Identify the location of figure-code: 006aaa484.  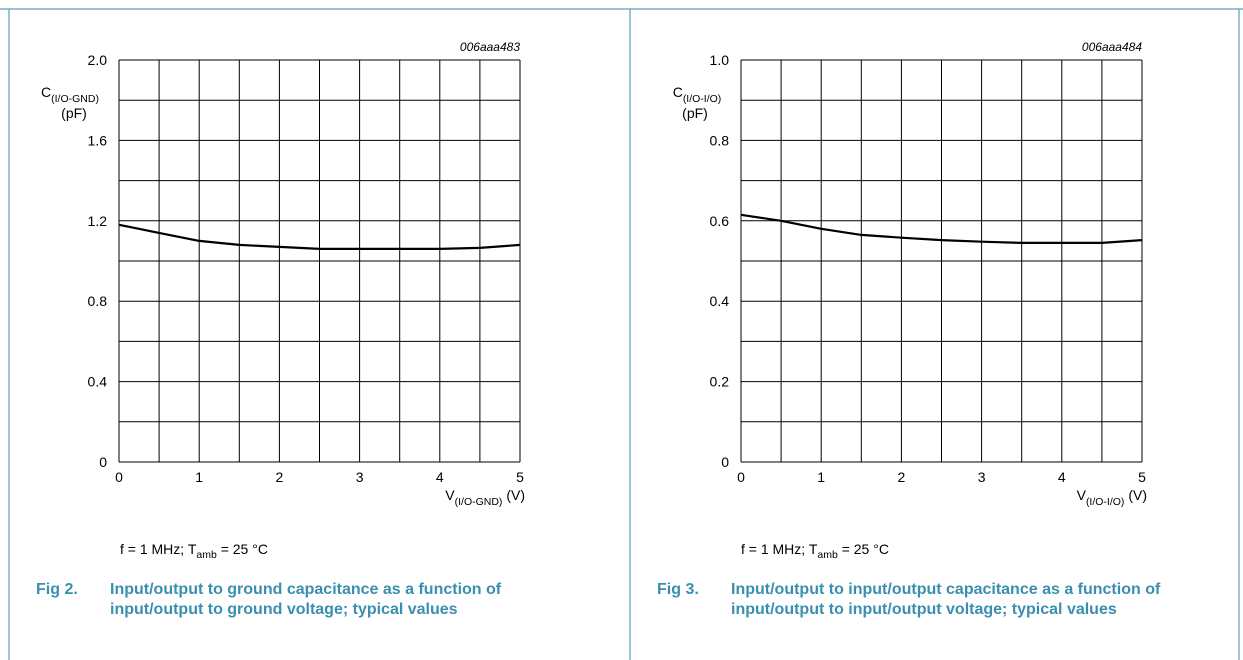
(1112, 47).